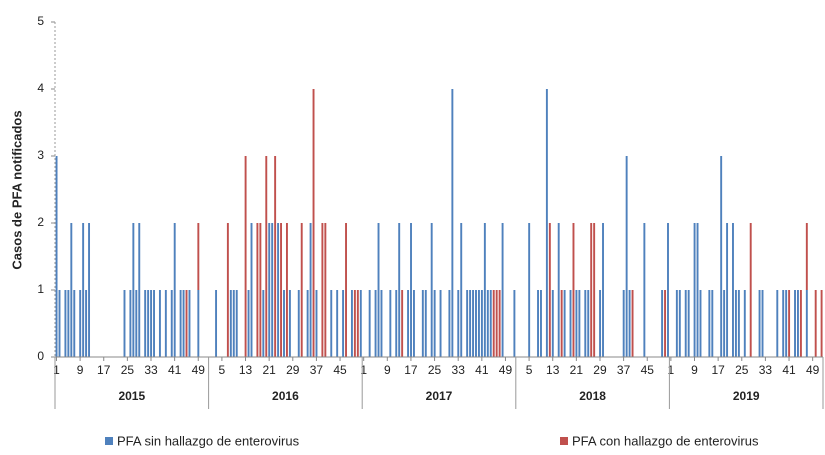 This screenshot has width=825, height=455. Describe the element at coordinates (553, 370) in the screenshot. I see `x-tick-label: 13` at that location.